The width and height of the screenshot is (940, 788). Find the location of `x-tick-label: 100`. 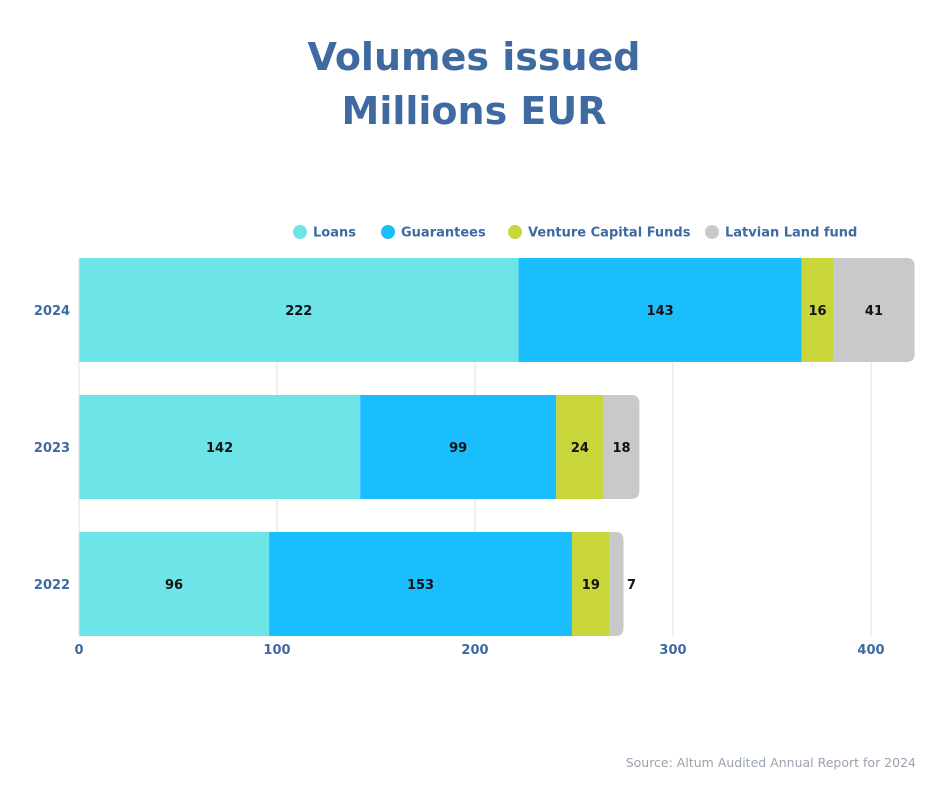

x-tick-label: 100 is located at coordinates (276, 650).